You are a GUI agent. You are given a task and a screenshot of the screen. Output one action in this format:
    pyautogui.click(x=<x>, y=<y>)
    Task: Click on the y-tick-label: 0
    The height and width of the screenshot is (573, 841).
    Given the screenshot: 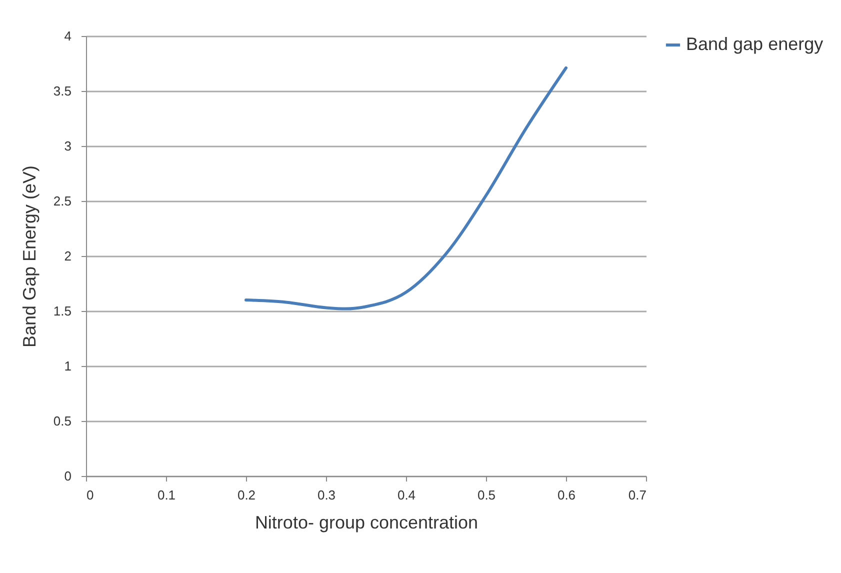 What is the action you would take?
    pyautogui.click(x=68, y=476)
    